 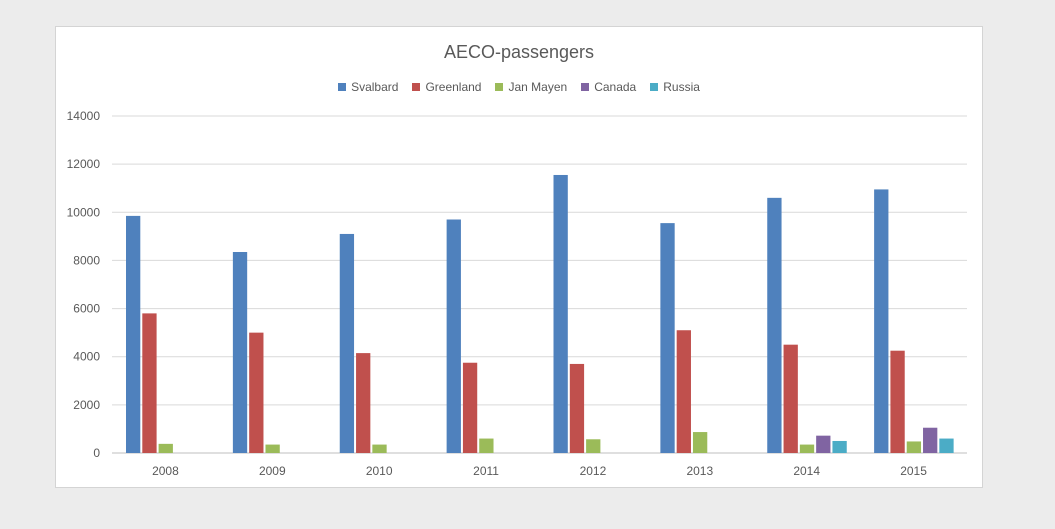 I want to click on y-tick-label: 2000, so click(x=86, y=405).